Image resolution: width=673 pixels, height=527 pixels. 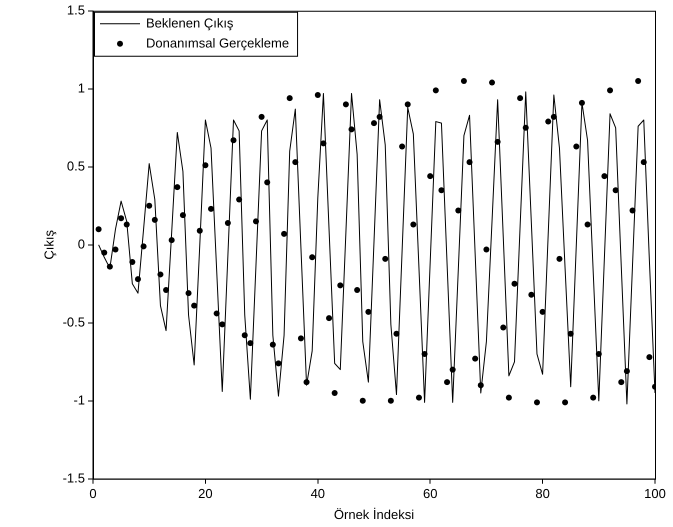 I want to click on y-tick-label: 0, so click(x=81, y=244).